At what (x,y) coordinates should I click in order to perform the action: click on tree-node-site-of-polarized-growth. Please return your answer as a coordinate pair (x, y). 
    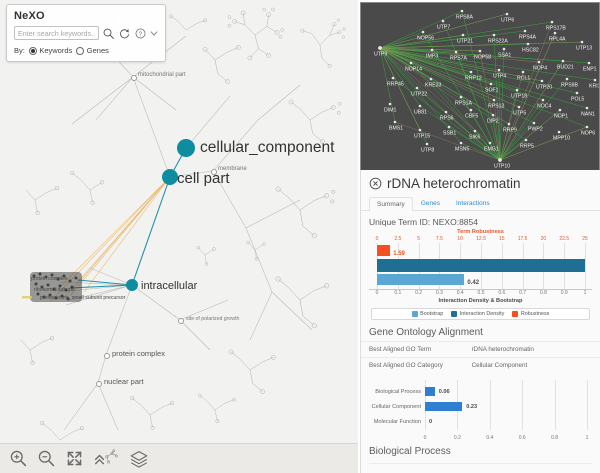
    Looking at the image, I should click on (181, 321).